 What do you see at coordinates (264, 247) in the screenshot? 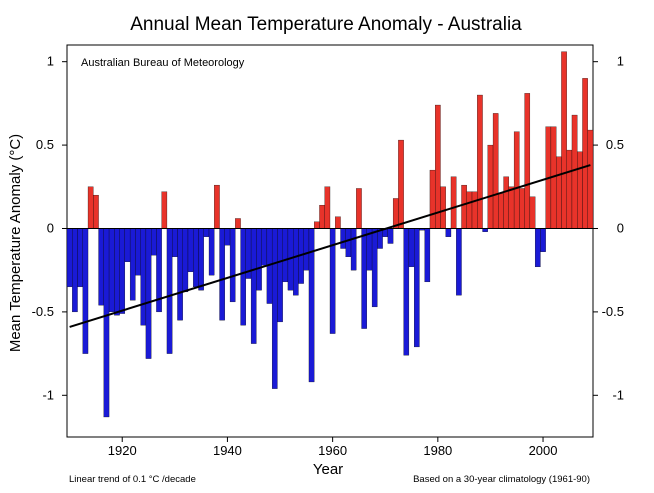
I see `bar-1947` at bounding box center [264, 247].